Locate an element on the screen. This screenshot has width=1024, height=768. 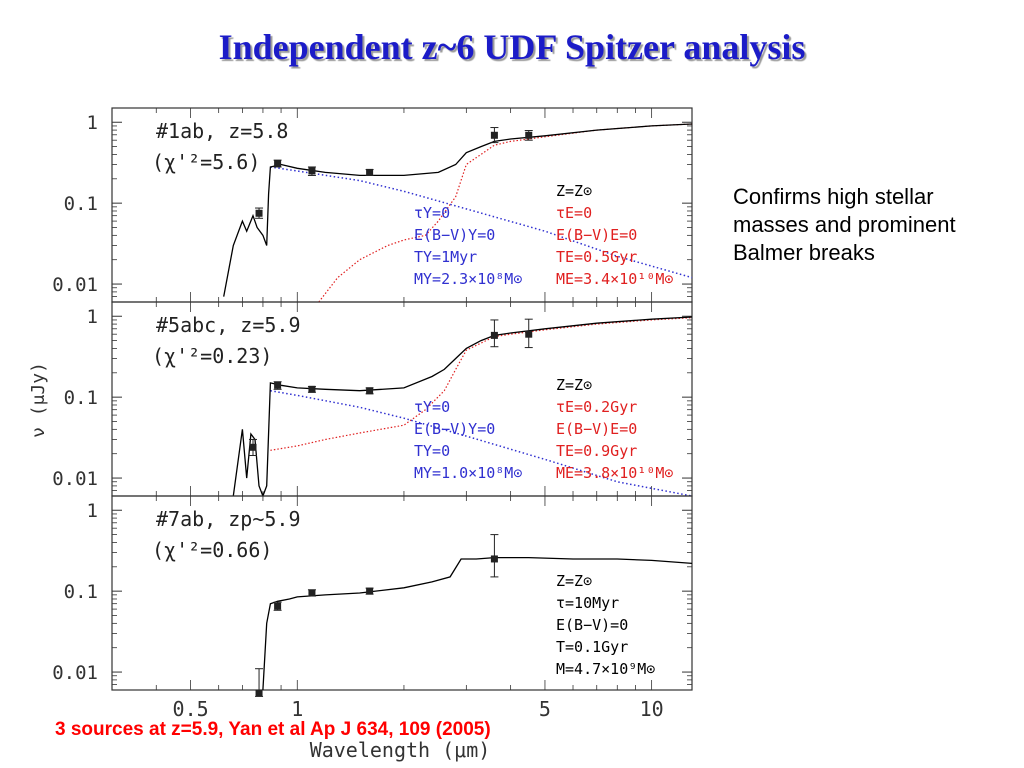
annotation-line: TY=1Myr is located at coordinates (445, 257).